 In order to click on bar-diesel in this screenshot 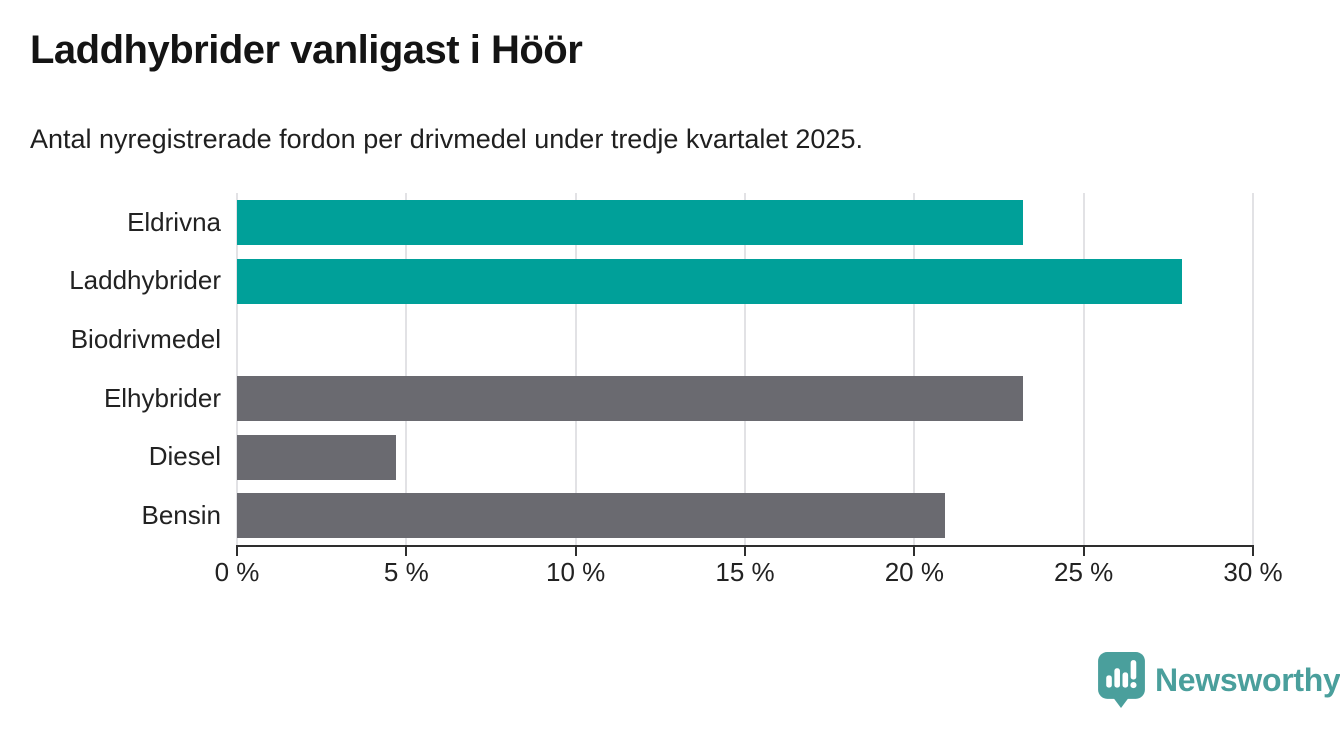, I will do `click(317, 457)`.